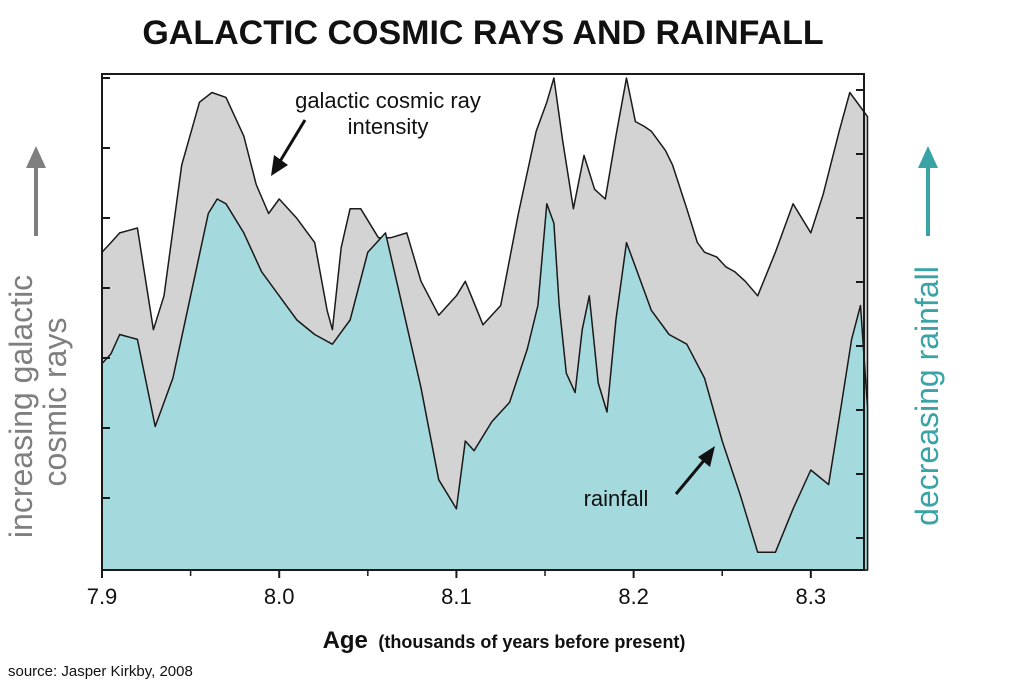 This screenshot has width=1024, height=688. Describe the element at coordinates (927, 396) in the screenshot. I see `right-axis-label: decreasing rainfall` at that location.